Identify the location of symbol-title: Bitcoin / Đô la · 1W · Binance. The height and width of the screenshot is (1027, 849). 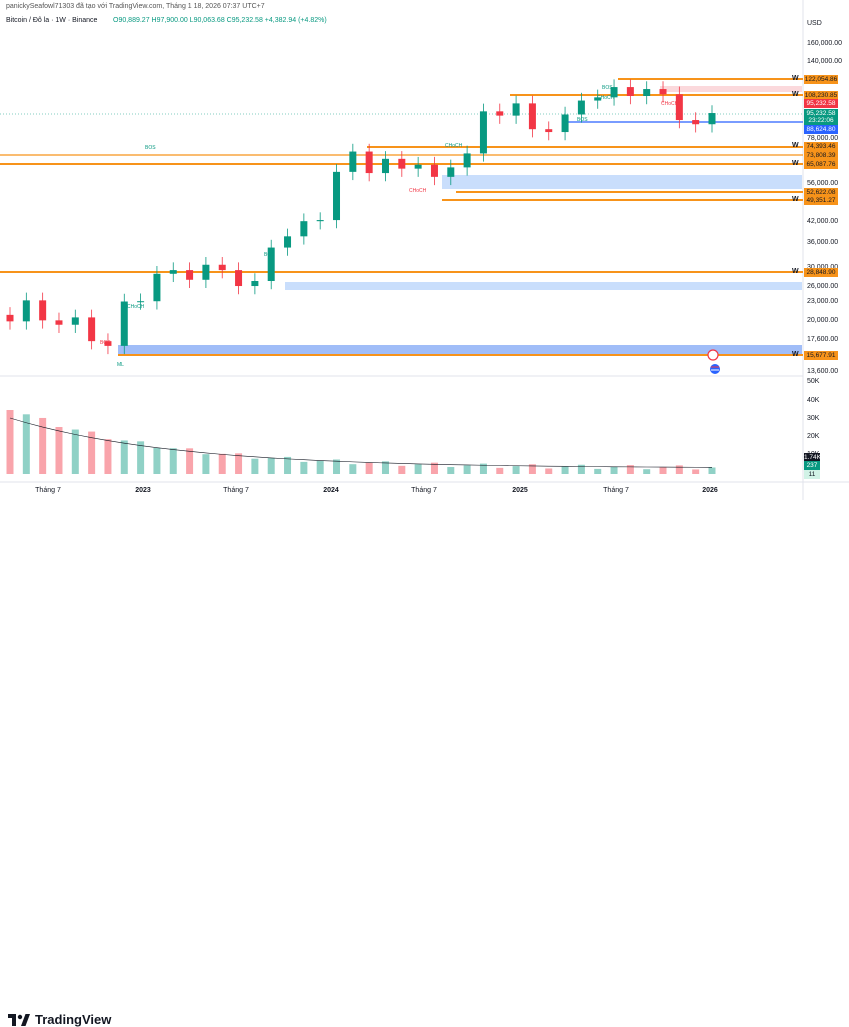
(52, 20).